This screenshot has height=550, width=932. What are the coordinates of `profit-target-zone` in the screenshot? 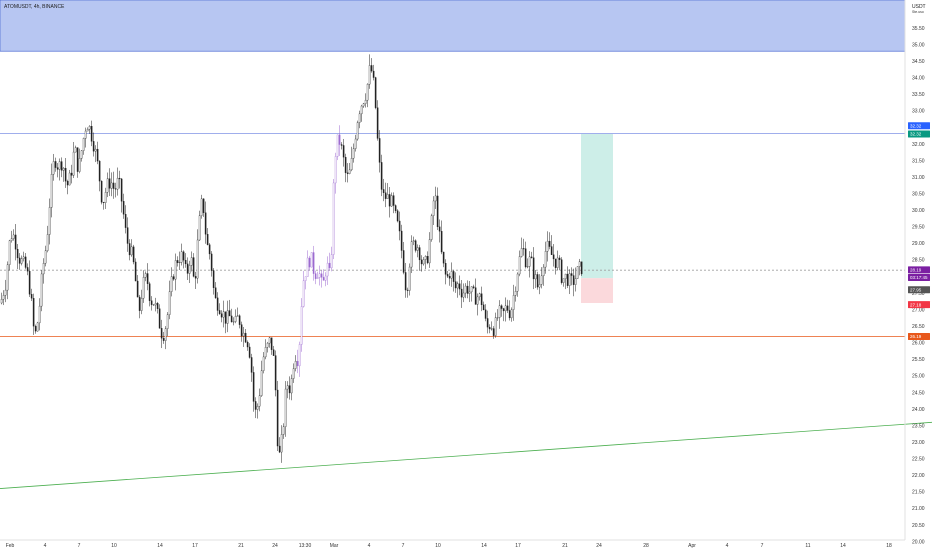 It's located at (597, 206).